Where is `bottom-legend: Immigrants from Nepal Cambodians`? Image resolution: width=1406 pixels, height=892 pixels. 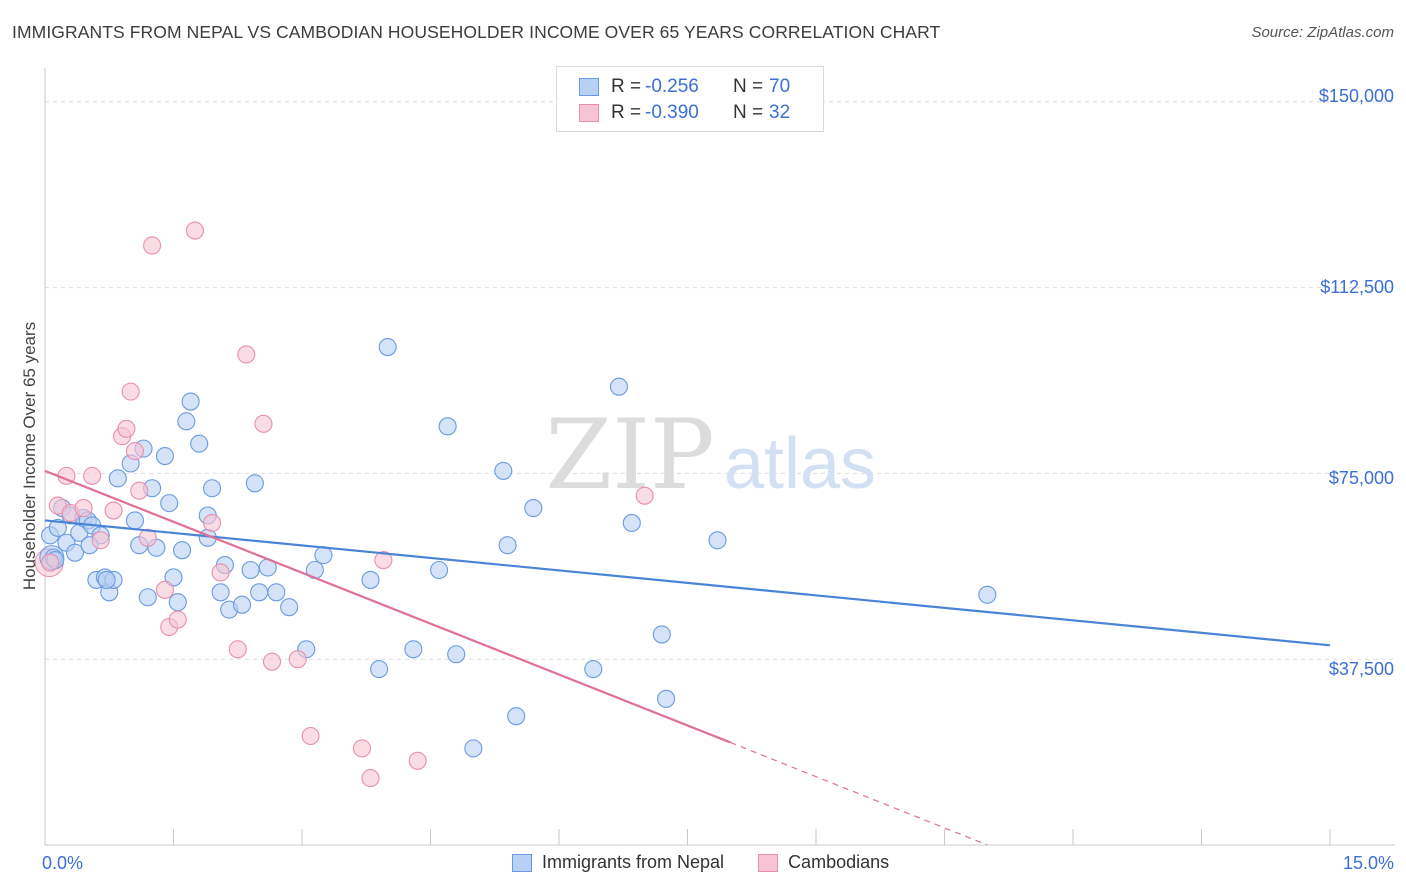
bottom-legend: Immigrants from Nepal Cambodians is located at coordinates (717, 862).